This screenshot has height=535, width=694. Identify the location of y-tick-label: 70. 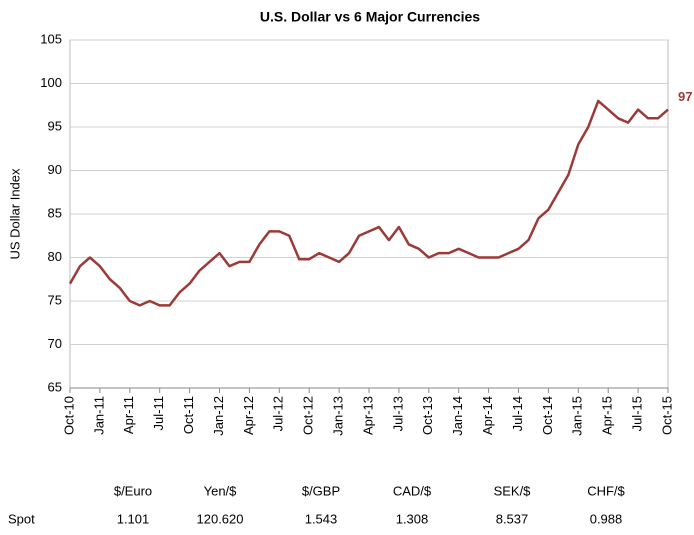
(55, 343).